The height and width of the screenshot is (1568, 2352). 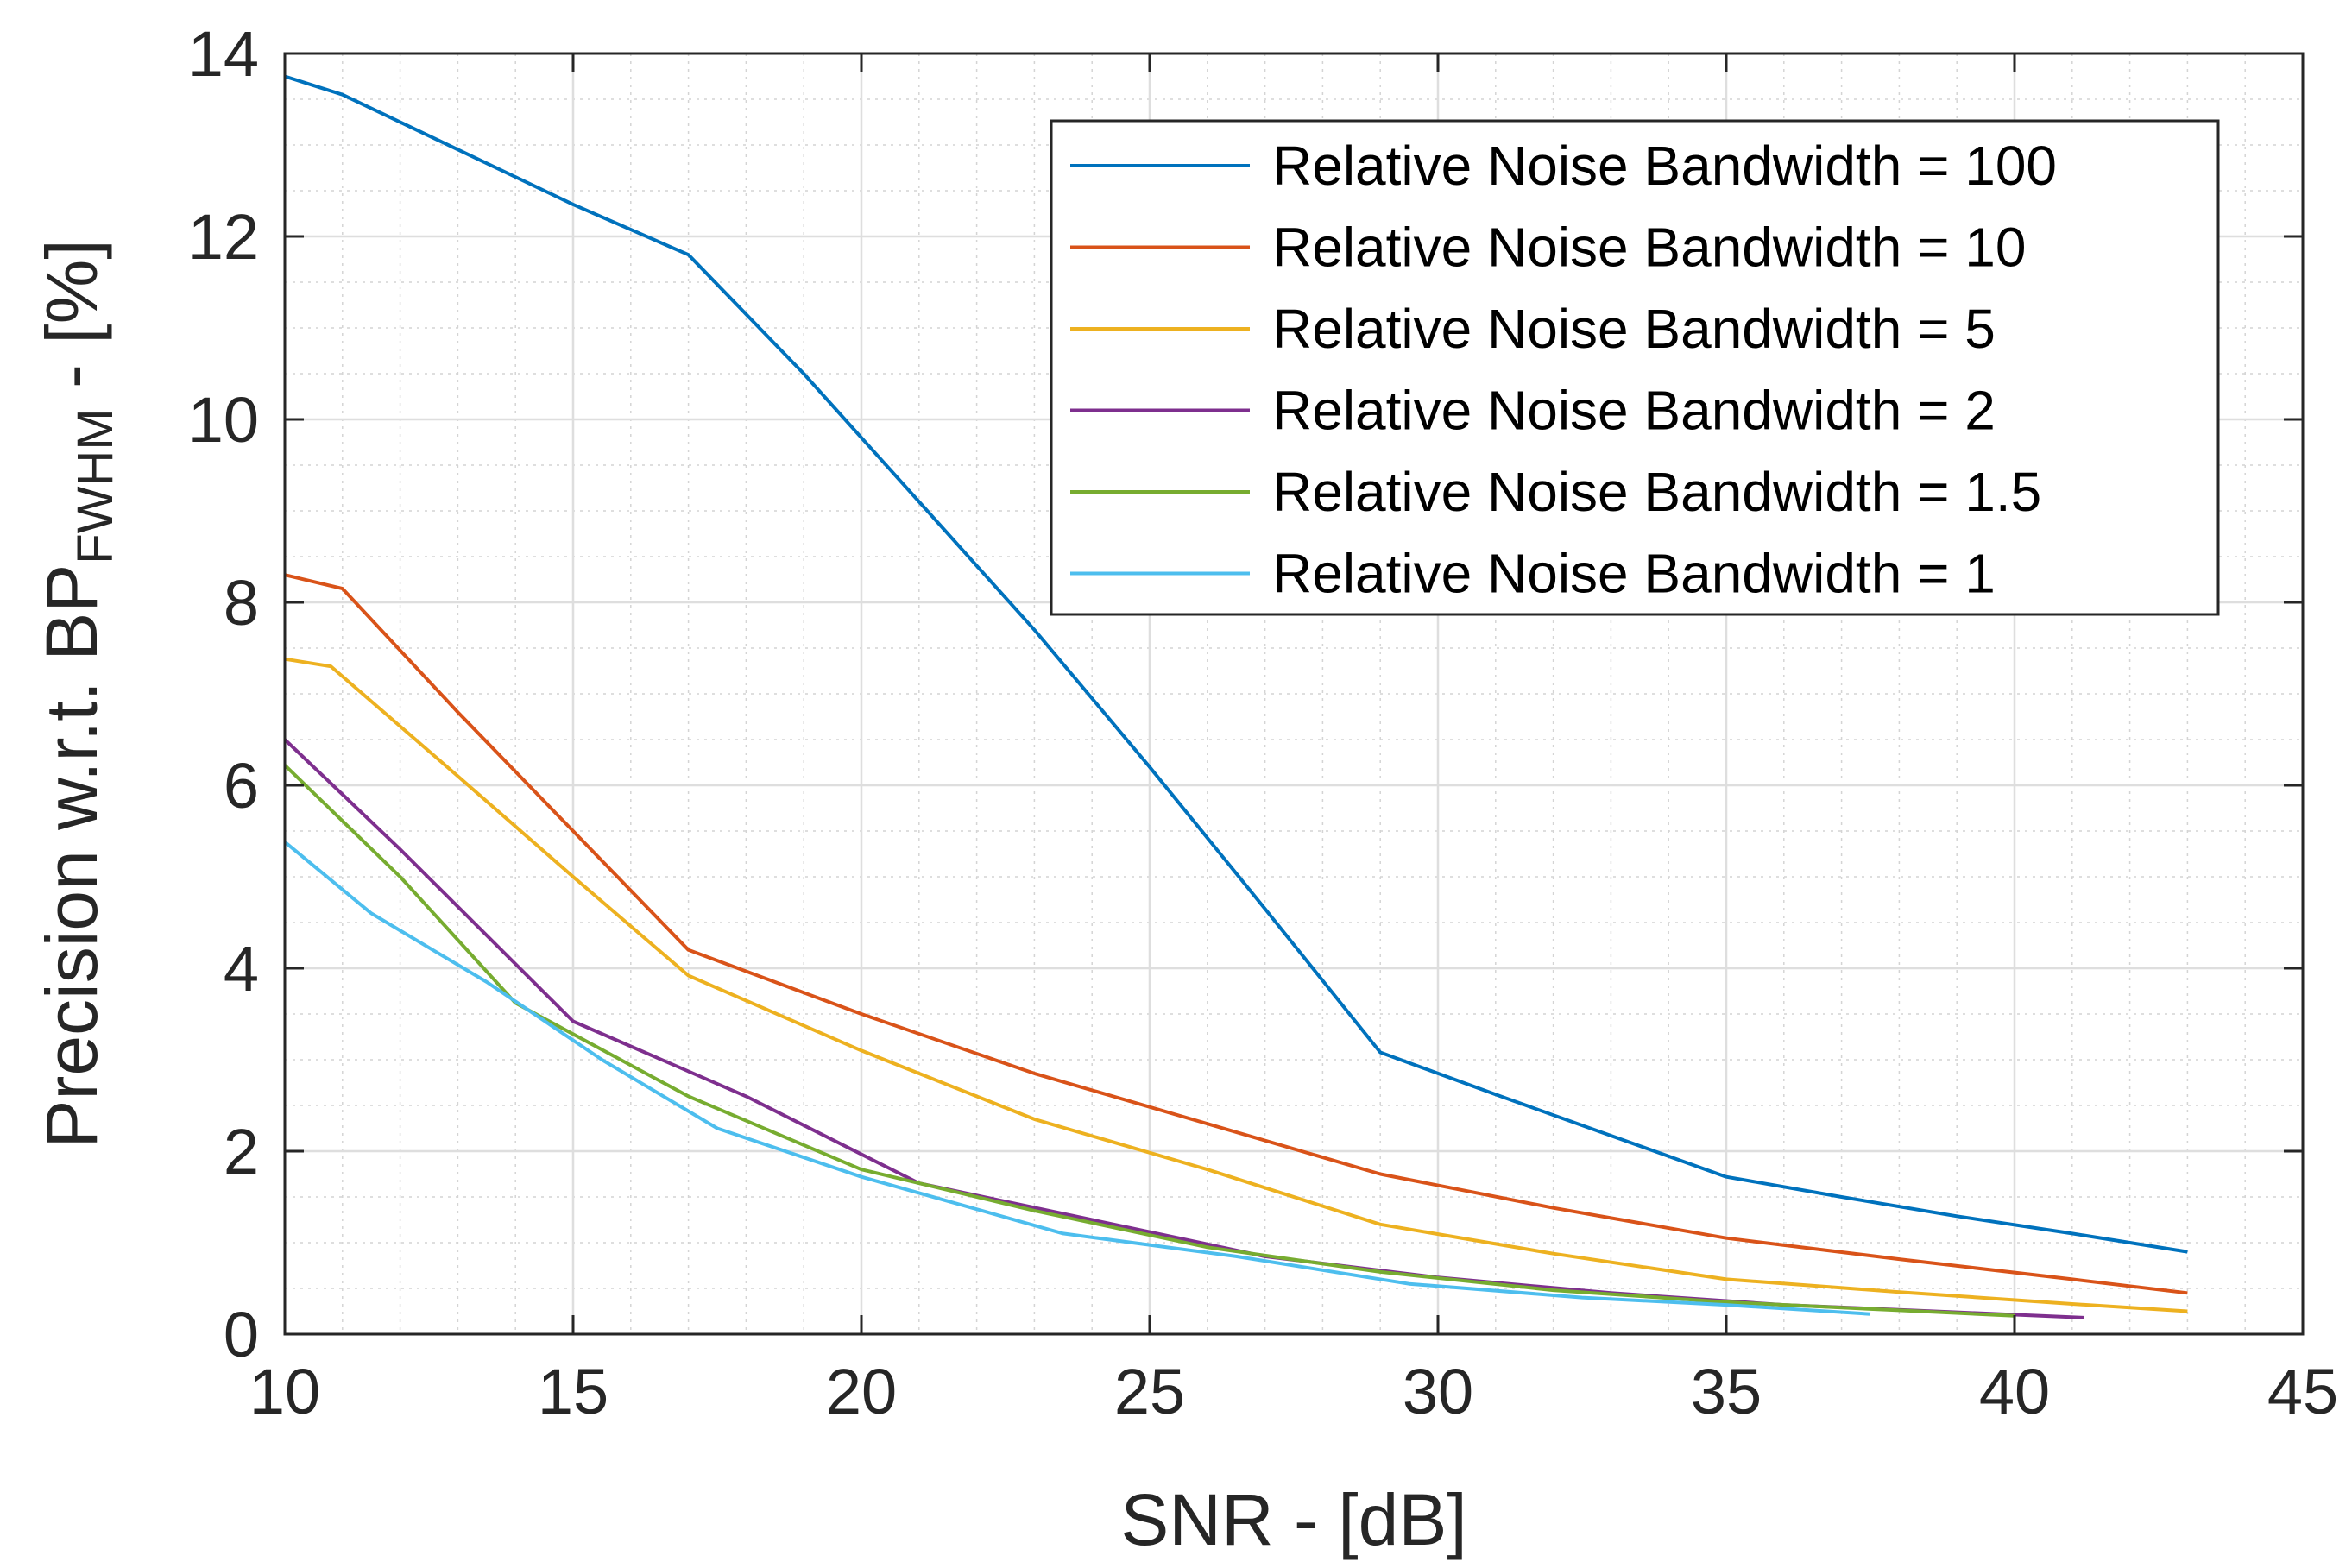 I want to click on x-tick-label: 35, so click(x=1726, y=1391).